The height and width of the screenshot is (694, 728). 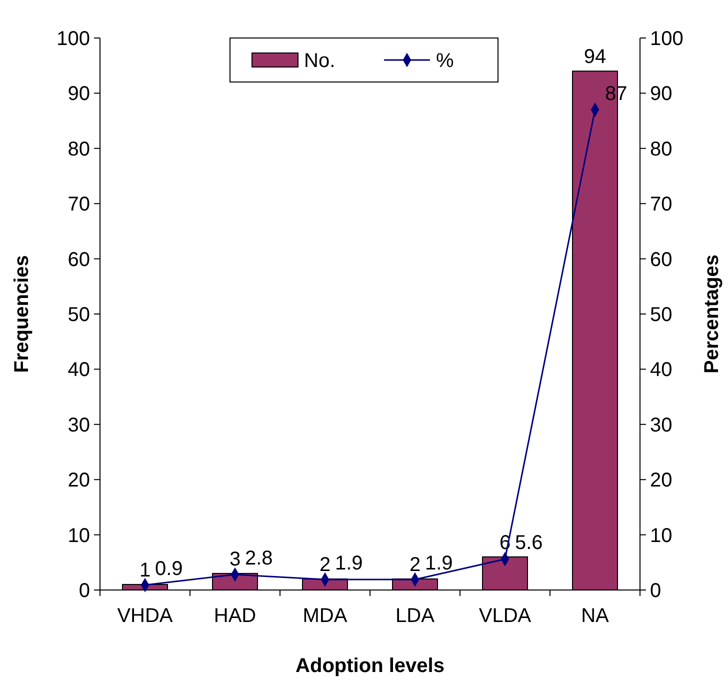 I want to click on y-tick-label: 70, so click(x=79, y=205).